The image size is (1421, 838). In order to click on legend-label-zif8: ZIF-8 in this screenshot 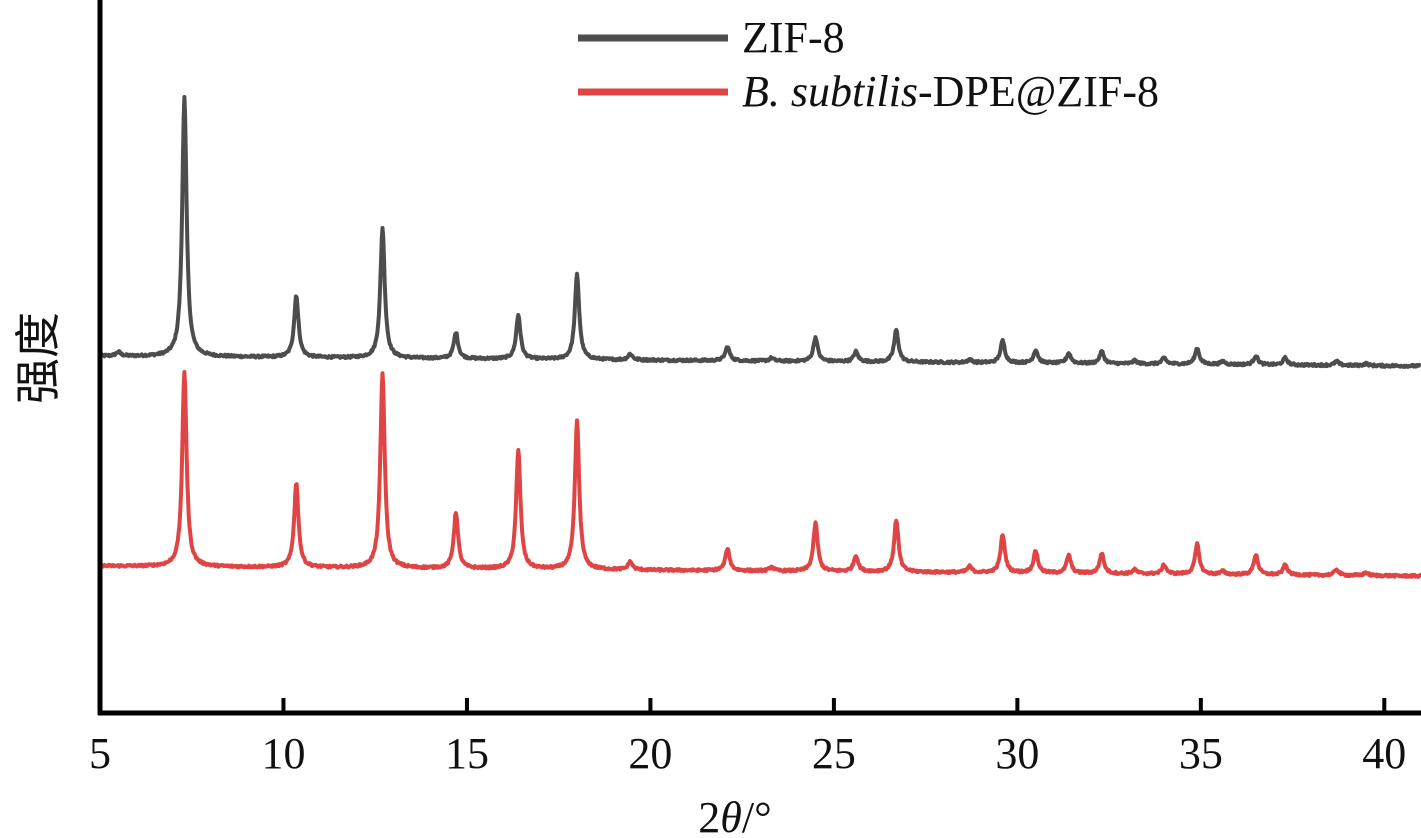, I will do `click(793, 37)`.